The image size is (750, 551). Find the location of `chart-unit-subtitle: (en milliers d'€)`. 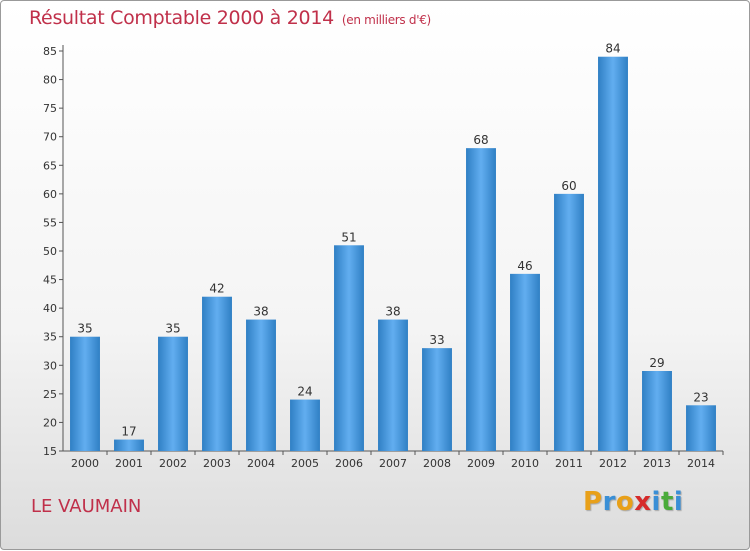

chart-unit-subtitle: (en milliers d'€) is located at coordinates (386, 20).